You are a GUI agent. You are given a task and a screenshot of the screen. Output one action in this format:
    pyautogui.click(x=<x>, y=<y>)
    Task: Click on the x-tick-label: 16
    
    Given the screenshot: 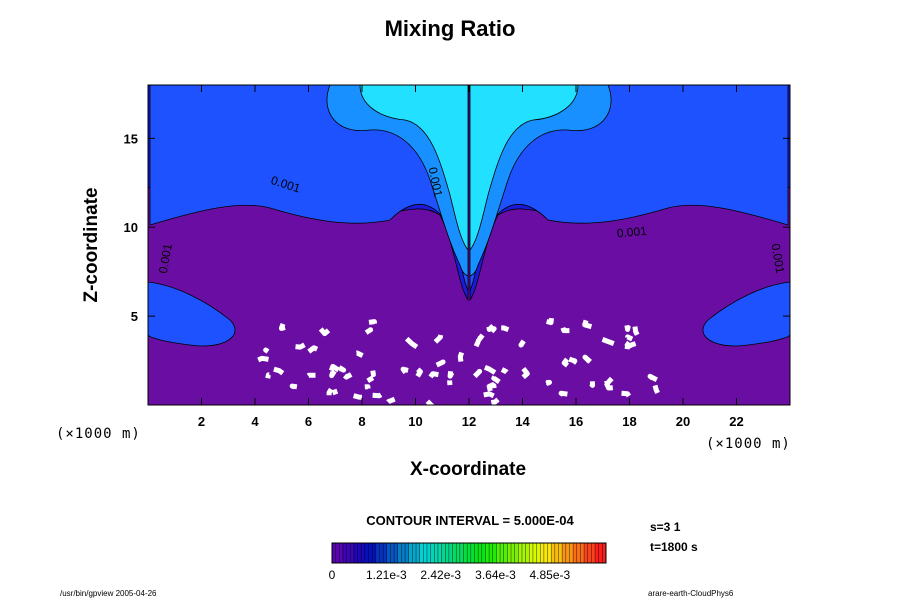 What is the action you would take?
    pyautogui.click(x=576, y=421)
    